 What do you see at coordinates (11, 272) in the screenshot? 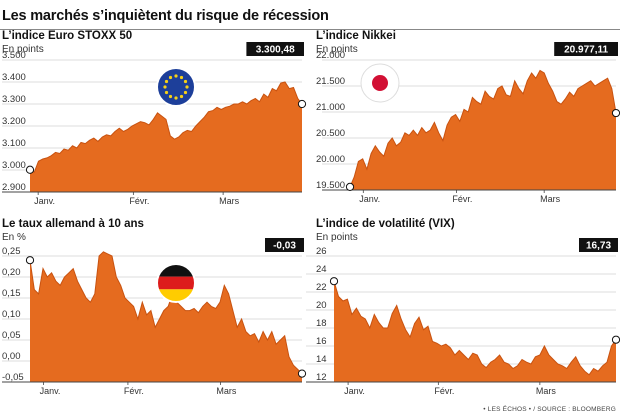
I see `y-tick-label: 0,20` at bounding box center [11, 272].